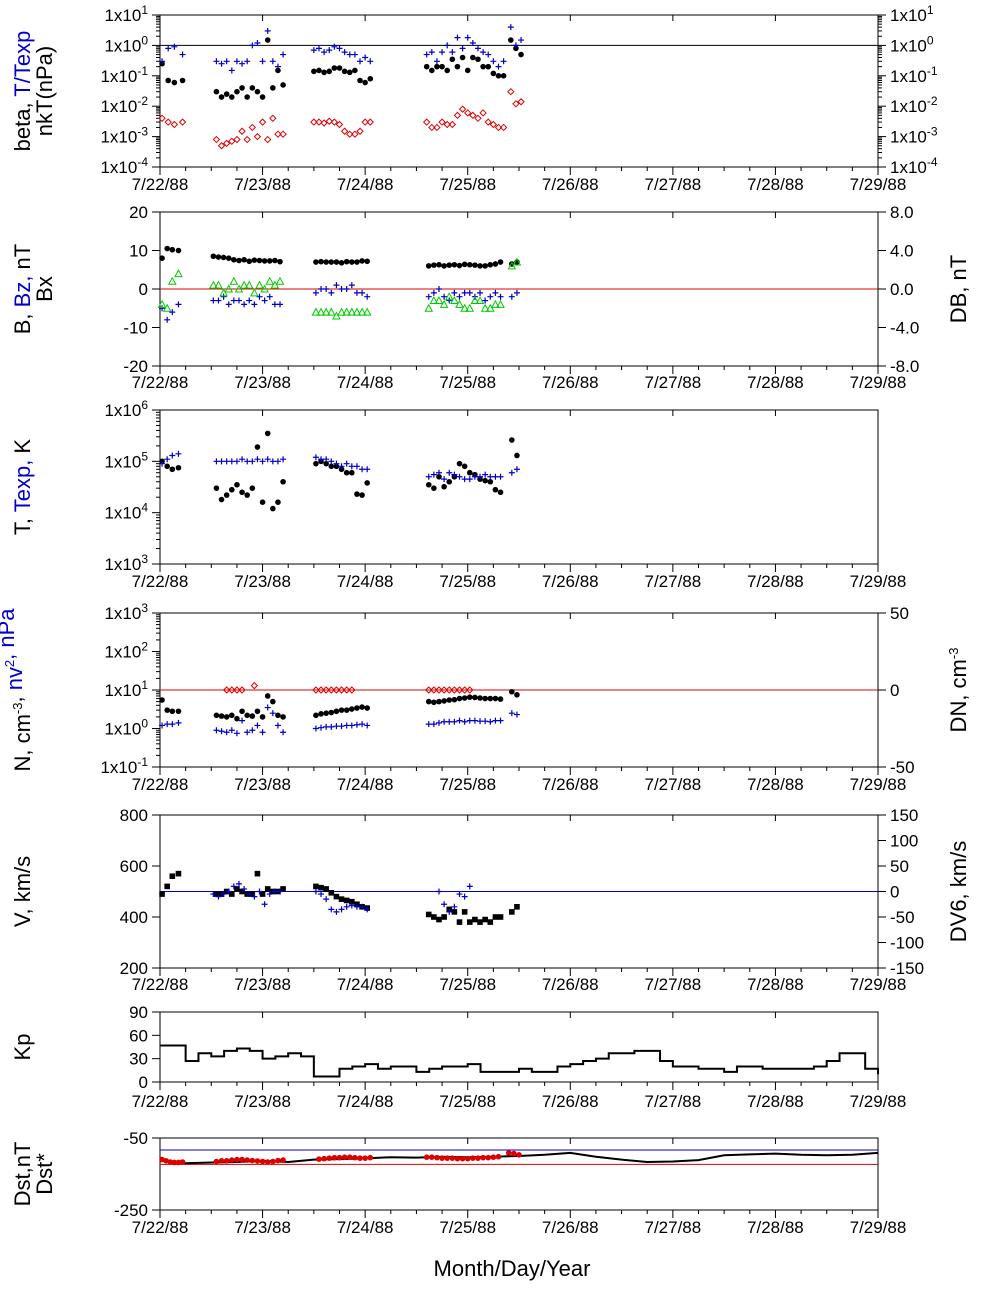  What do you see at coordinates (894, 690) in the screenshot?
I see `y-tick-label-right: 0` at bounding box center [894, 690].